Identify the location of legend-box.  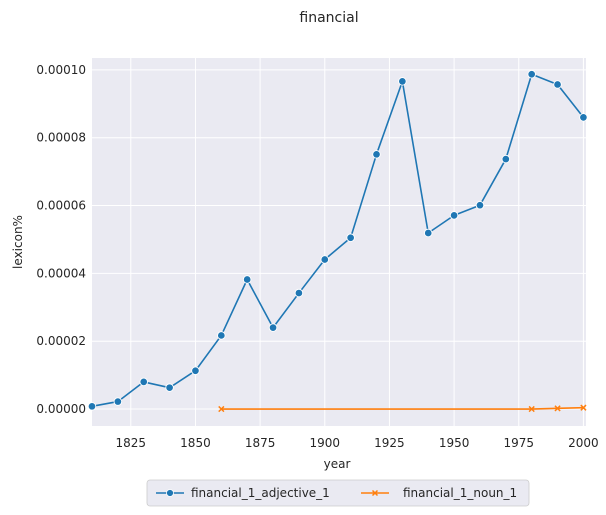
(338, 493).